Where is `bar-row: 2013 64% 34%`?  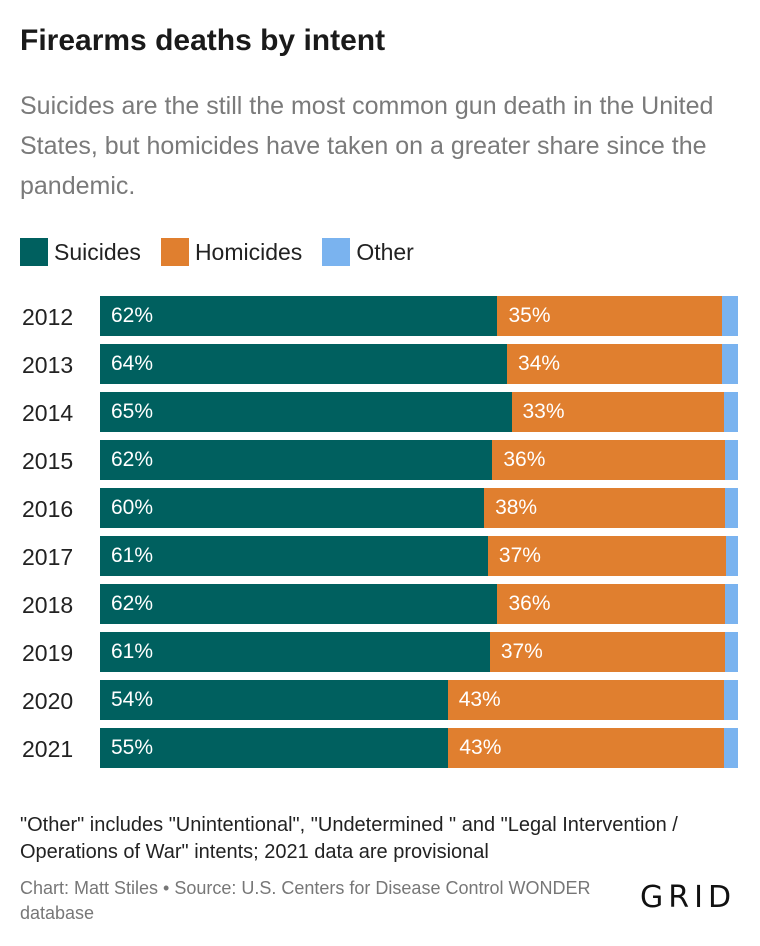
bar-row: 2013 64% 34% is located at coordinates (380, 364).